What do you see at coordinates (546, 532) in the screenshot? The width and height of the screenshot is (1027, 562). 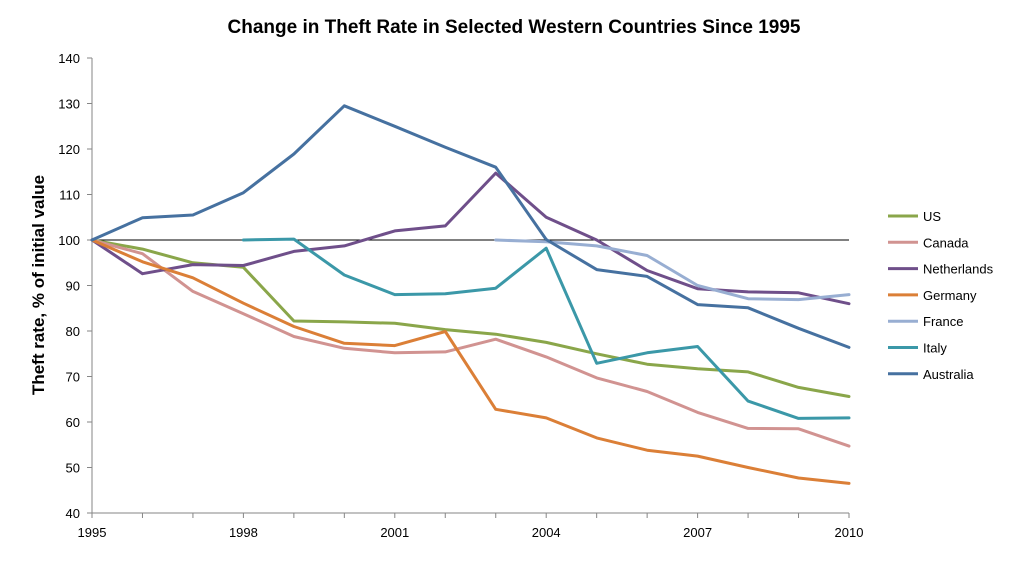 I see `x-tick-label: 2004` at bounding box center [546, 532].